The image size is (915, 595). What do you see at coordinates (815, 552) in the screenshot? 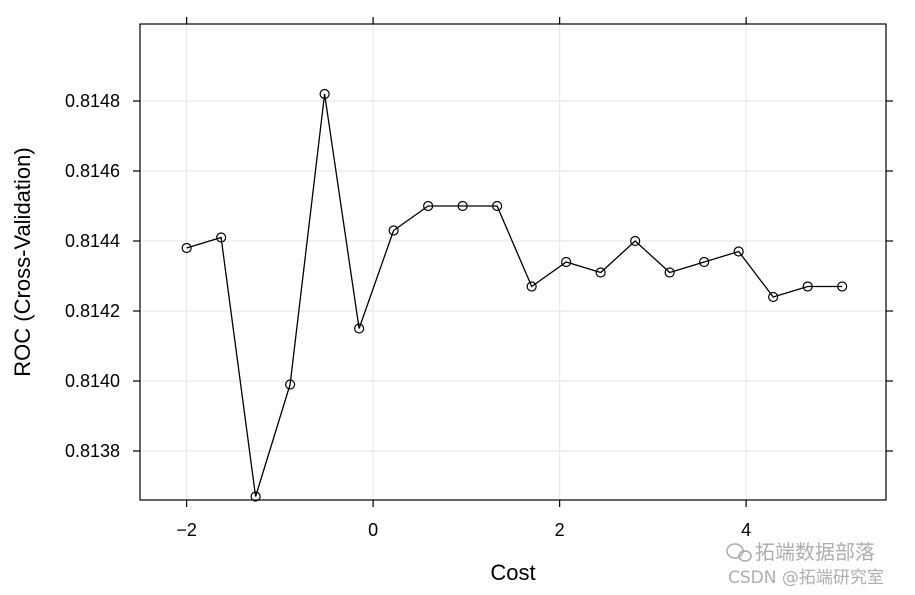
I see `watermark-line1: 拓端数据部落` at bounding box center [815, 552].